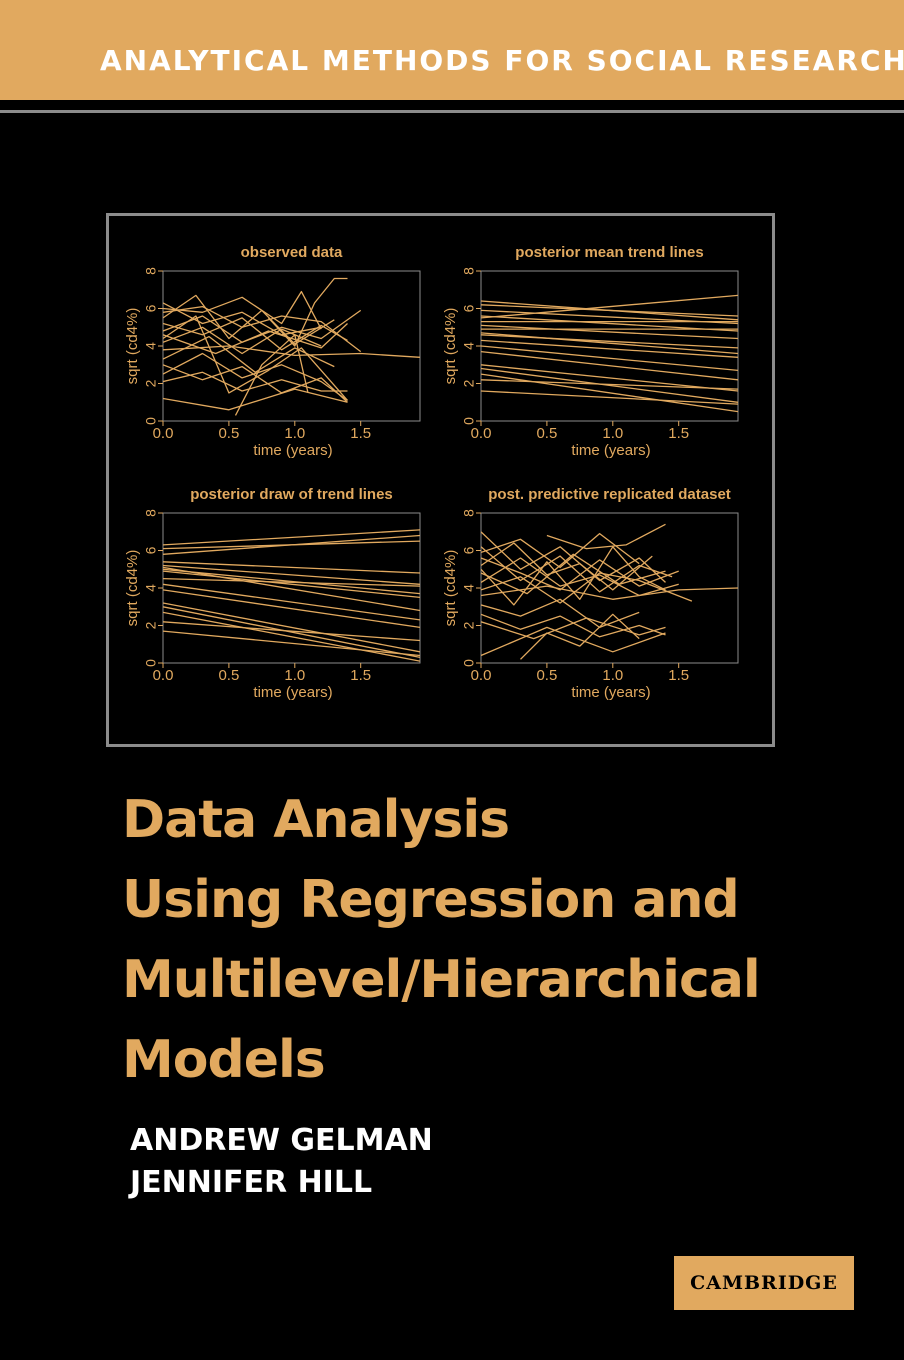 This screenshot has width=904, height=1360. Describe the element at coordinates (251, 1182) in the screenshot. I see `author-name: JENNIFER HILL` at that location.